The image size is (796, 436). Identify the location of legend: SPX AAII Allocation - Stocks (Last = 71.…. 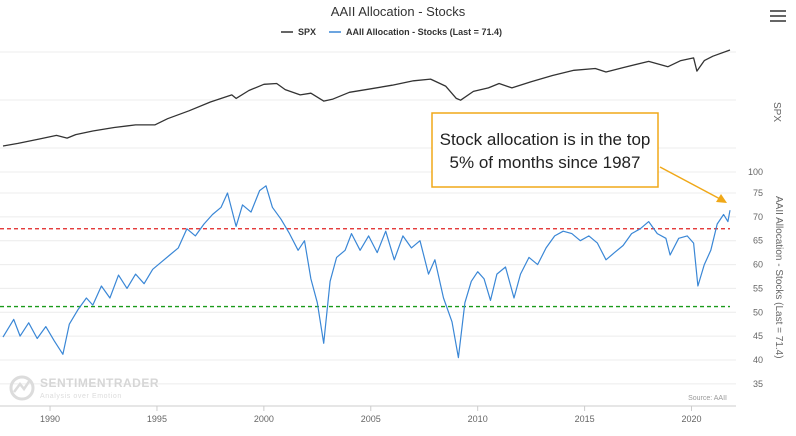
(391, 32).